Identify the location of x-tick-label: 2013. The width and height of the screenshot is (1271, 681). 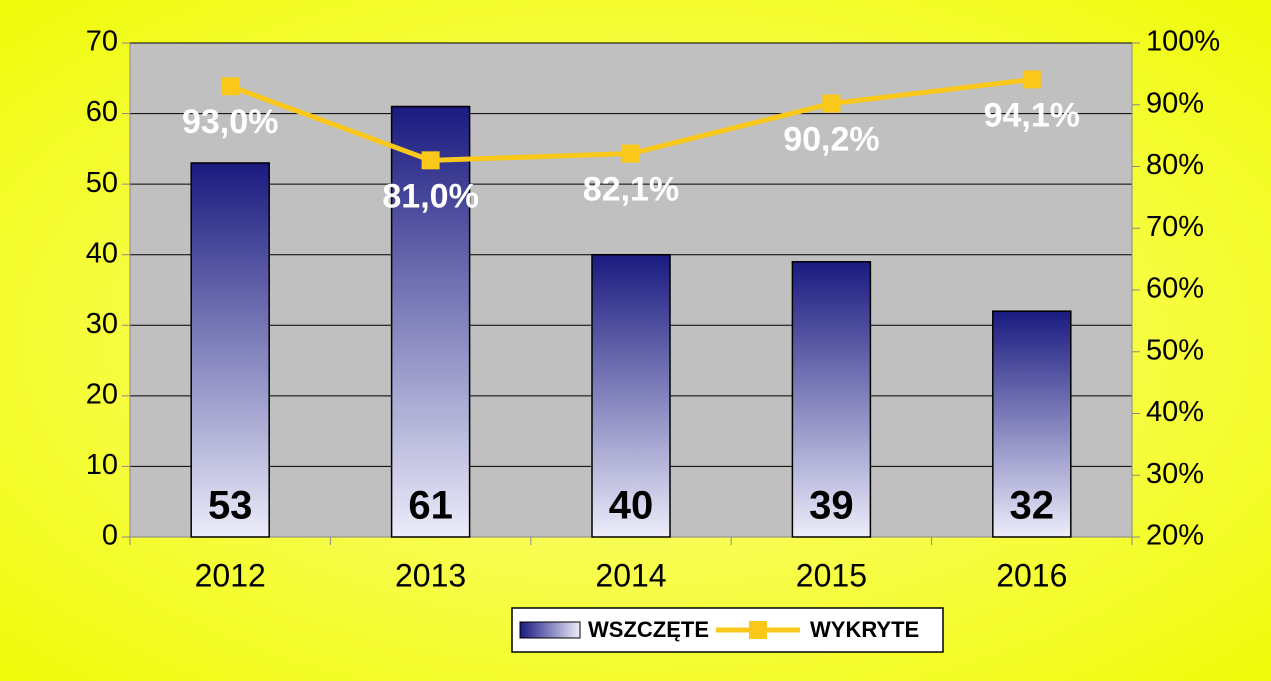
(430, 575).